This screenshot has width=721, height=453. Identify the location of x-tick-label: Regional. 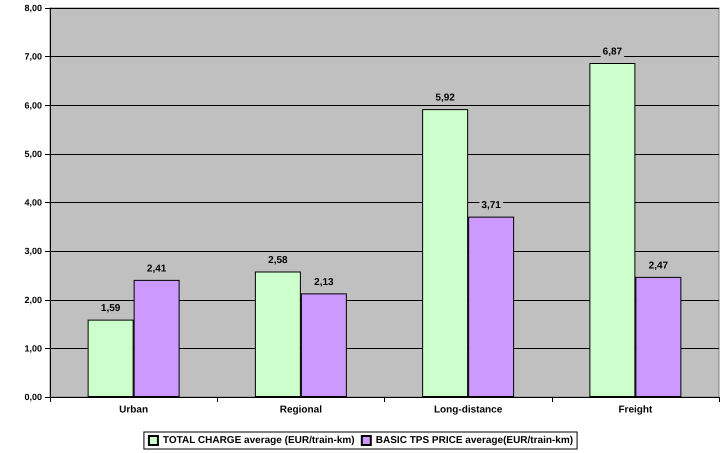
(301, 410).